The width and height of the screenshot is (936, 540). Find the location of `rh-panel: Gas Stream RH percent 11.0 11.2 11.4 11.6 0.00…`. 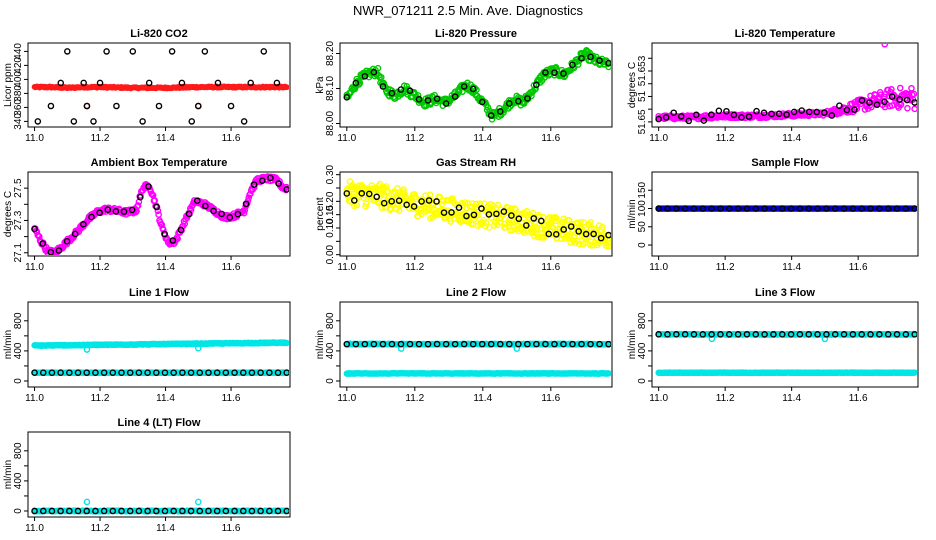

rh-panel: Gas Stream RH percent 11.0 11.2 11.4 11.6 0.00… is located at coordinates (464, 215).